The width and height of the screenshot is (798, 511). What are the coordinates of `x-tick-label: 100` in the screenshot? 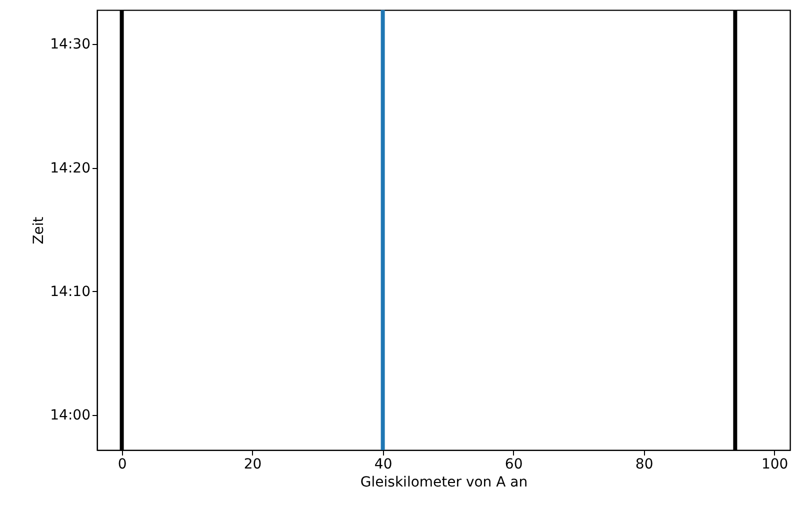 It's located at (774, 464).